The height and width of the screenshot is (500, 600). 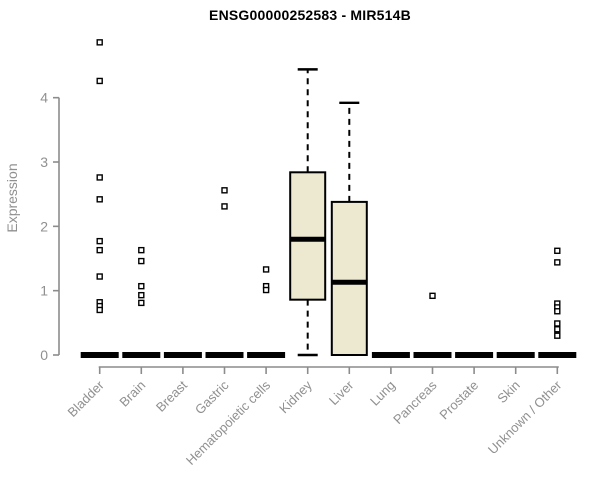 What do you see at coordinates (44, 291) in the screenshot?
I see `y-tick-label: 1` at bounding box center [44, 291].